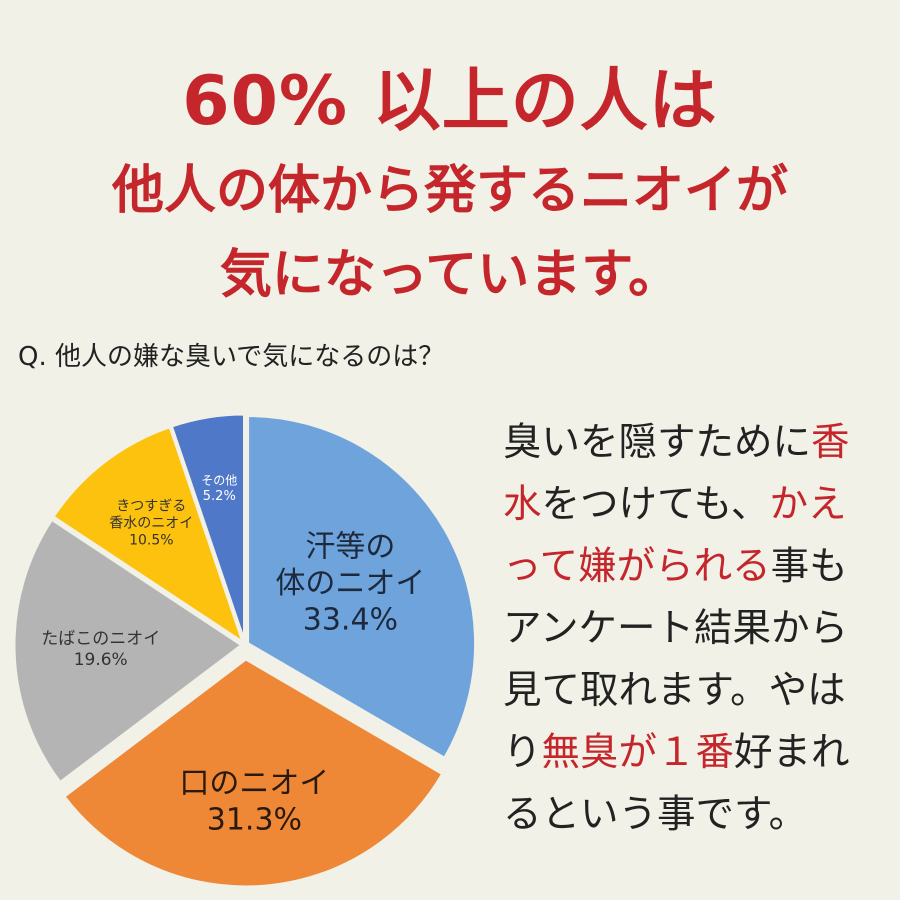 The width and height of the screenshot is (900, 900). What do you see at coordinates (449, 191) in the screenshot?
I see `headline-line-2: 他人の体から発するニオイが` at bounding box center [449, 191].